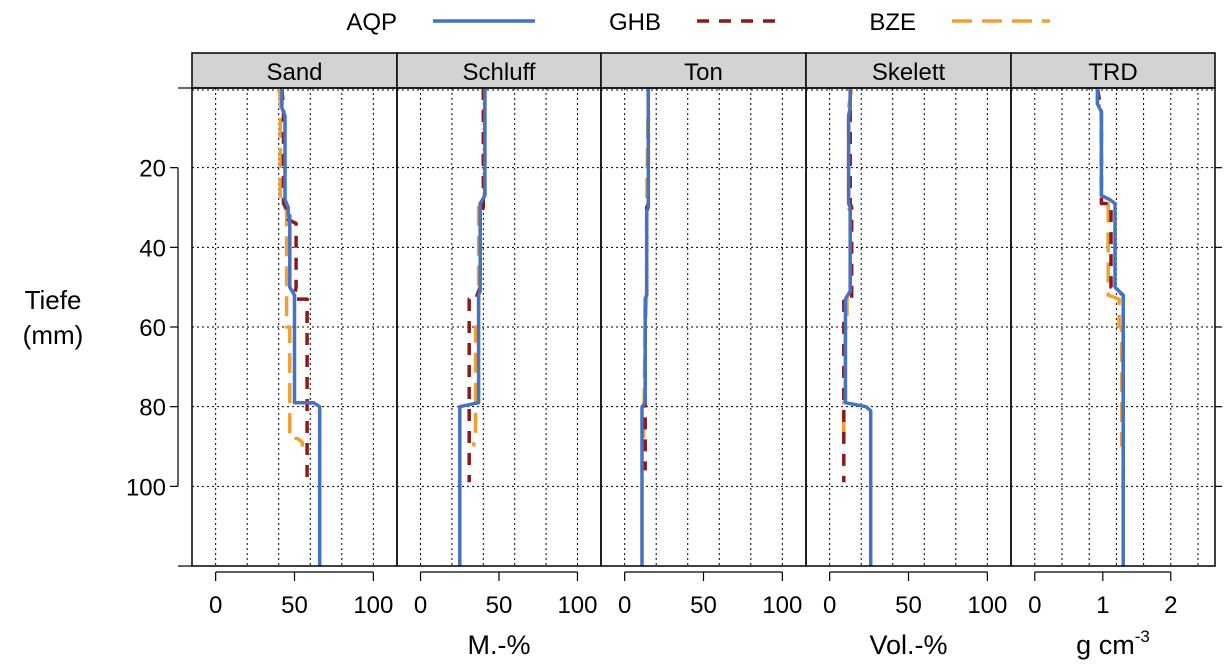 This screenshot has height=668, width=1227. What do you see at coordinates (152, 248) in the screenshot?
I see `y-tick-label: 40` at bounding box center [152, 248].